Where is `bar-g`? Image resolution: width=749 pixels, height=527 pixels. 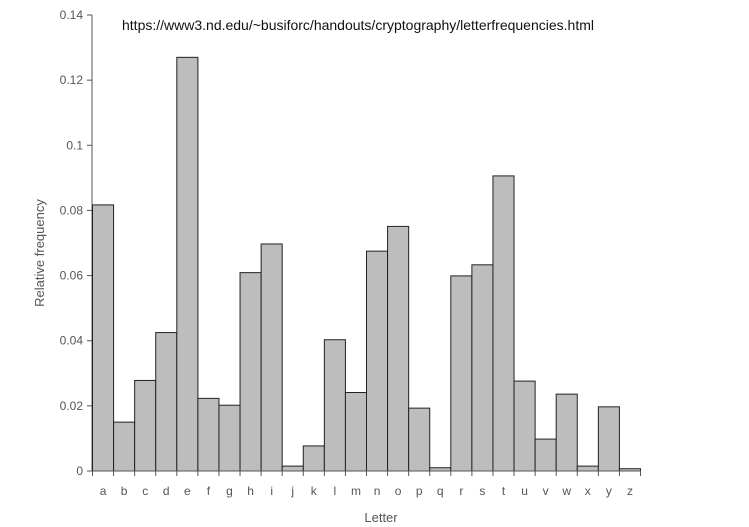 bar-g is located at coordinates (229, 438).